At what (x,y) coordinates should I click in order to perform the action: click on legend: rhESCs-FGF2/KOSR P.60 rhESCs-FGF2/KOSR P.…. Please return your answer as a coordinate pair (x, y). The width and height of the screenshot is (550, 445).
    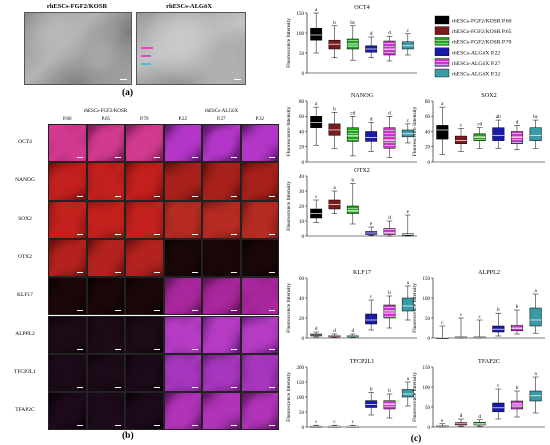
    Looking at the image, I should click on (473, 46).